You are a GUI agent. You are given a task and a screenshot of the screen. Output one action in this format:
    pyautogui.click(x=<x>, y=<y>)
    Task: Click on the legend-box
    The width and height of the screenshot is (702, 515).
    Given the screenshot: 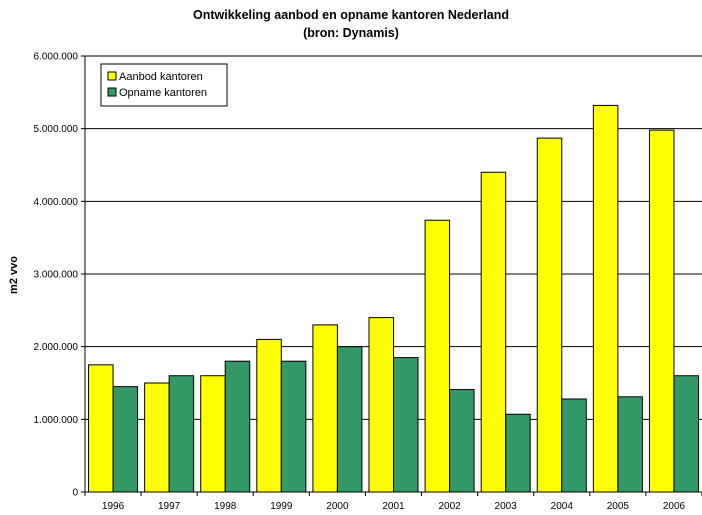 What is the action you would take?
    pyautogui.click(x=164, y=85)
    